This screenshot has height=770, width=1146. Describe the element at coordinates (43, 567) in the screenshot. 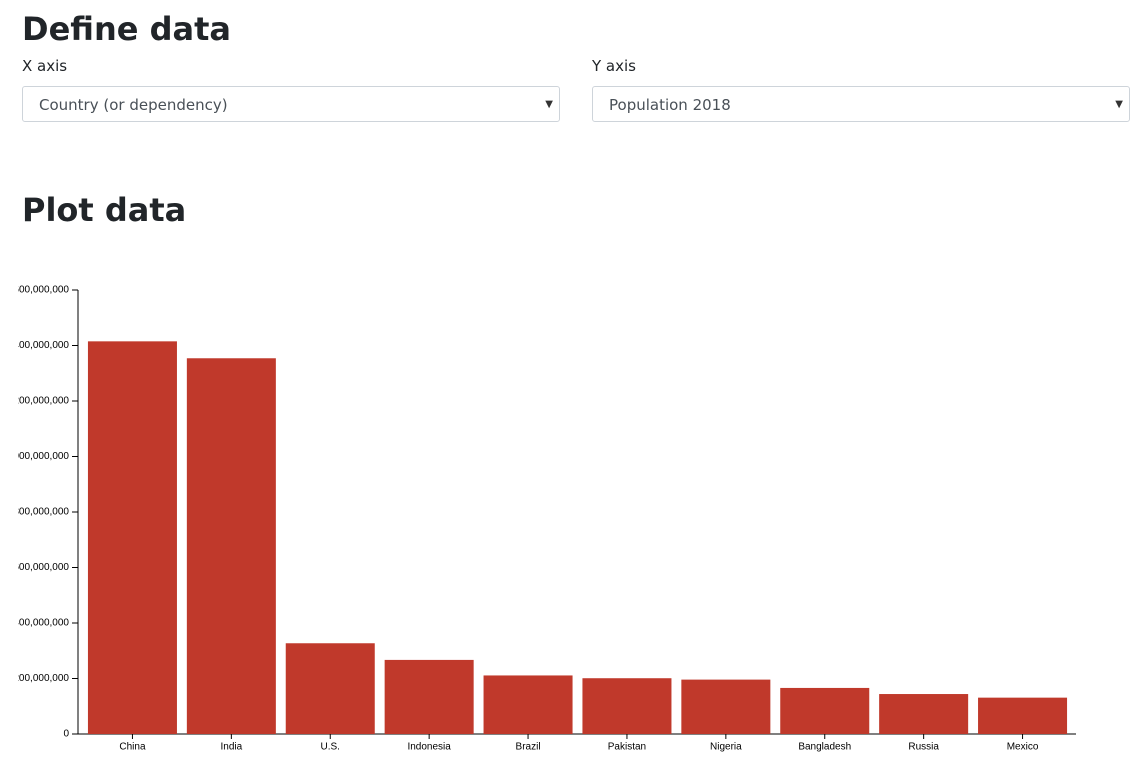

I see `y-tick-label: 600,000,000` at that location.